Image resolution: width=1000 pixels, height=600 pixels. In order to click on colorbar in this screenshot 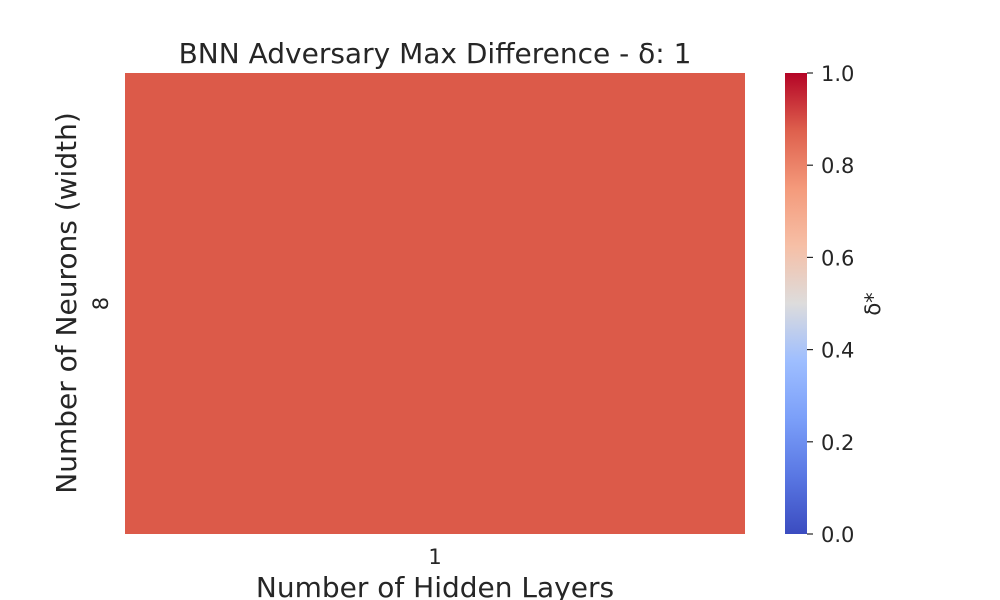, I will do `click(796, 303)`.